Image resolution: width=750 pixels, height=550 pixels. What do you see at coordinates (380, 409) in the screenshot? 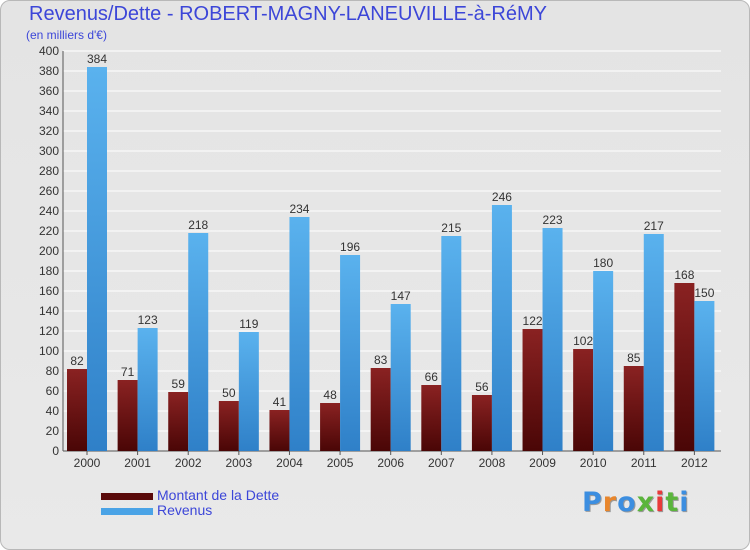
I see `bar-montant-de-la-dette-2006` at bounding box center [380, 409].